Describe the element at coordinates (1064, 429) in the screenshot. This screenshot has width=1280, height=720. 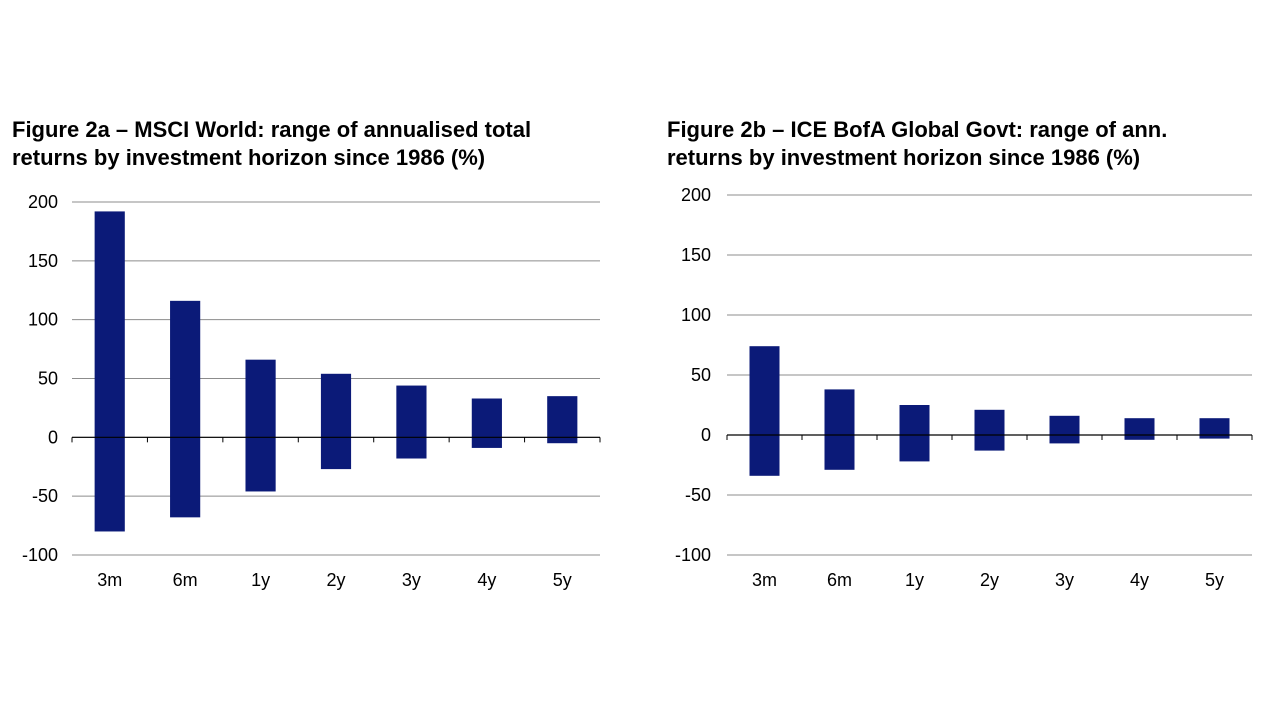
I see `bar-b-3y` at that location.